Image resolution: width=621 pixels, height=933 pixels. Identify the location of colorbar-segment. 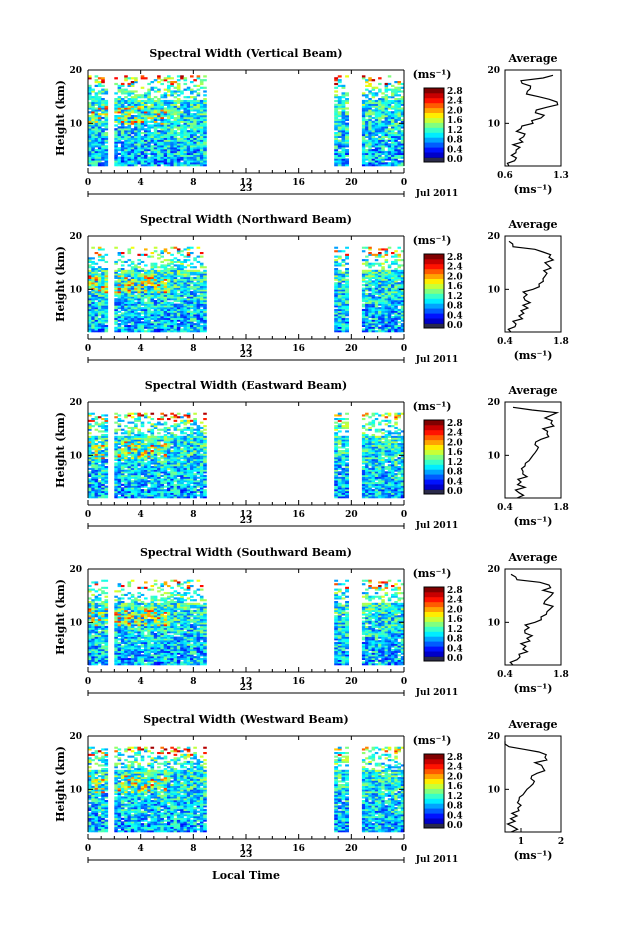
(434, 305).